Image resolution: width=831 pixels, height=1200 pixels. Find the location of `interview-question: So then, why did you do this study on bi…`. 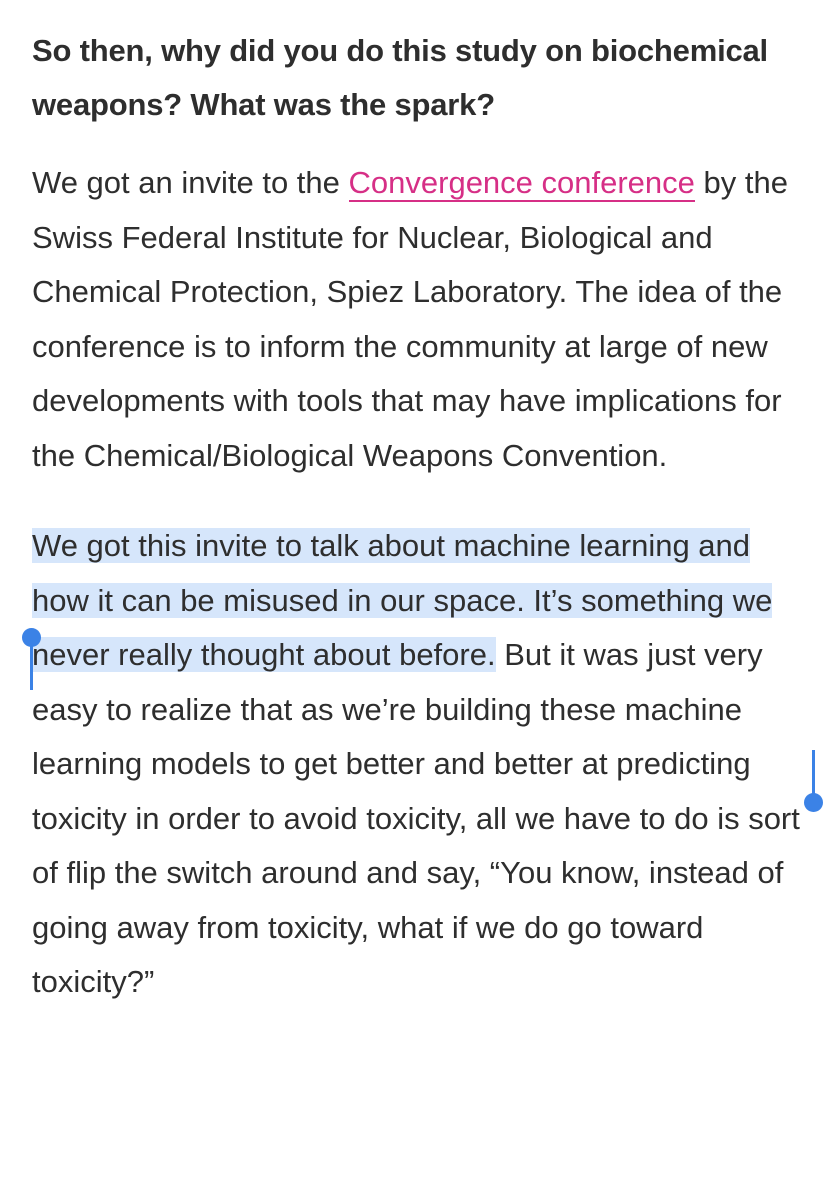

interview-question: So then, why did you do this study on bi… is located at coordinates (400, 77).